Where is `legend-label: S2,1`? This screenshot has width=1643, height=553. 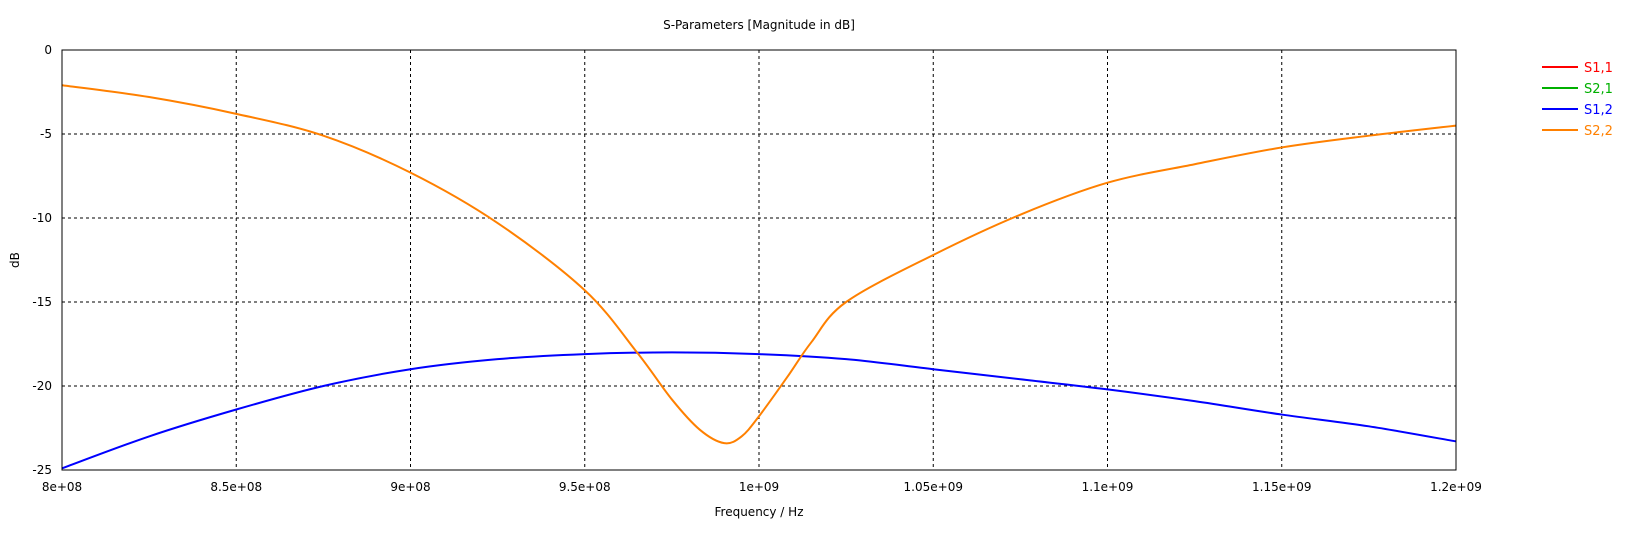
legend-label: S2,1 is located at coordinates (1598, 89).